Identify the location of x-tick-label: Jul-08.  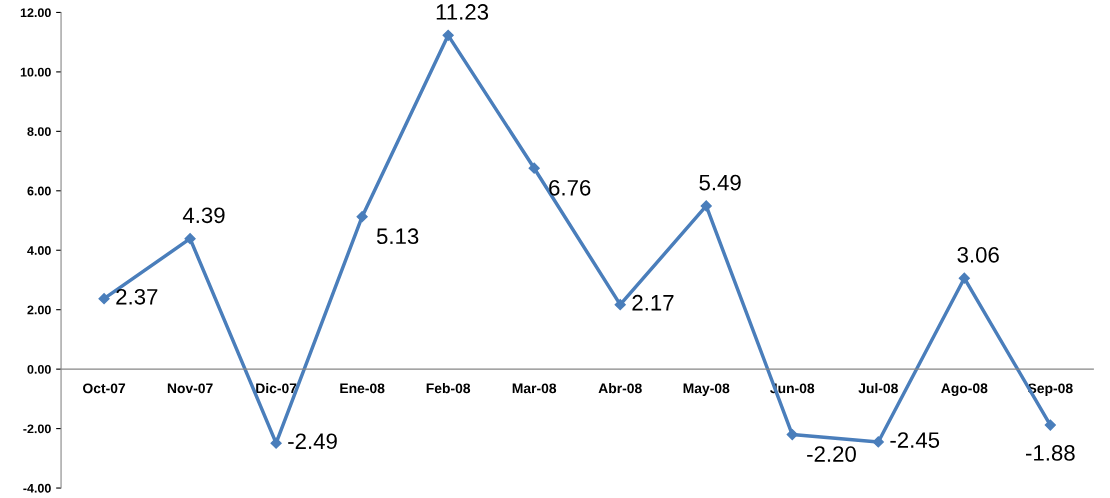
(878, 388).